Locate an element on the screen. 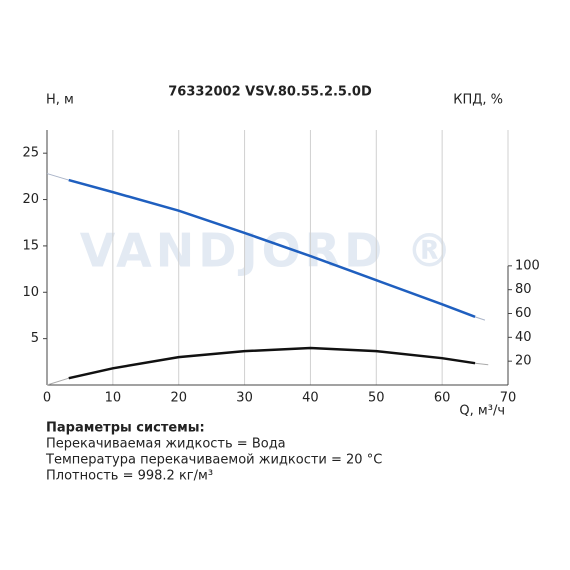 The height and width of the screenshot is (570, 570). y-tick-label: 10 is located at coordinates (30, 292).